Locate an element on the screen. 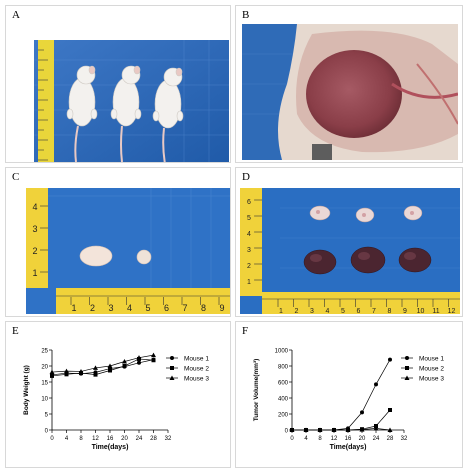  y-tick-label: 200 is located at coordinates (283, 416).